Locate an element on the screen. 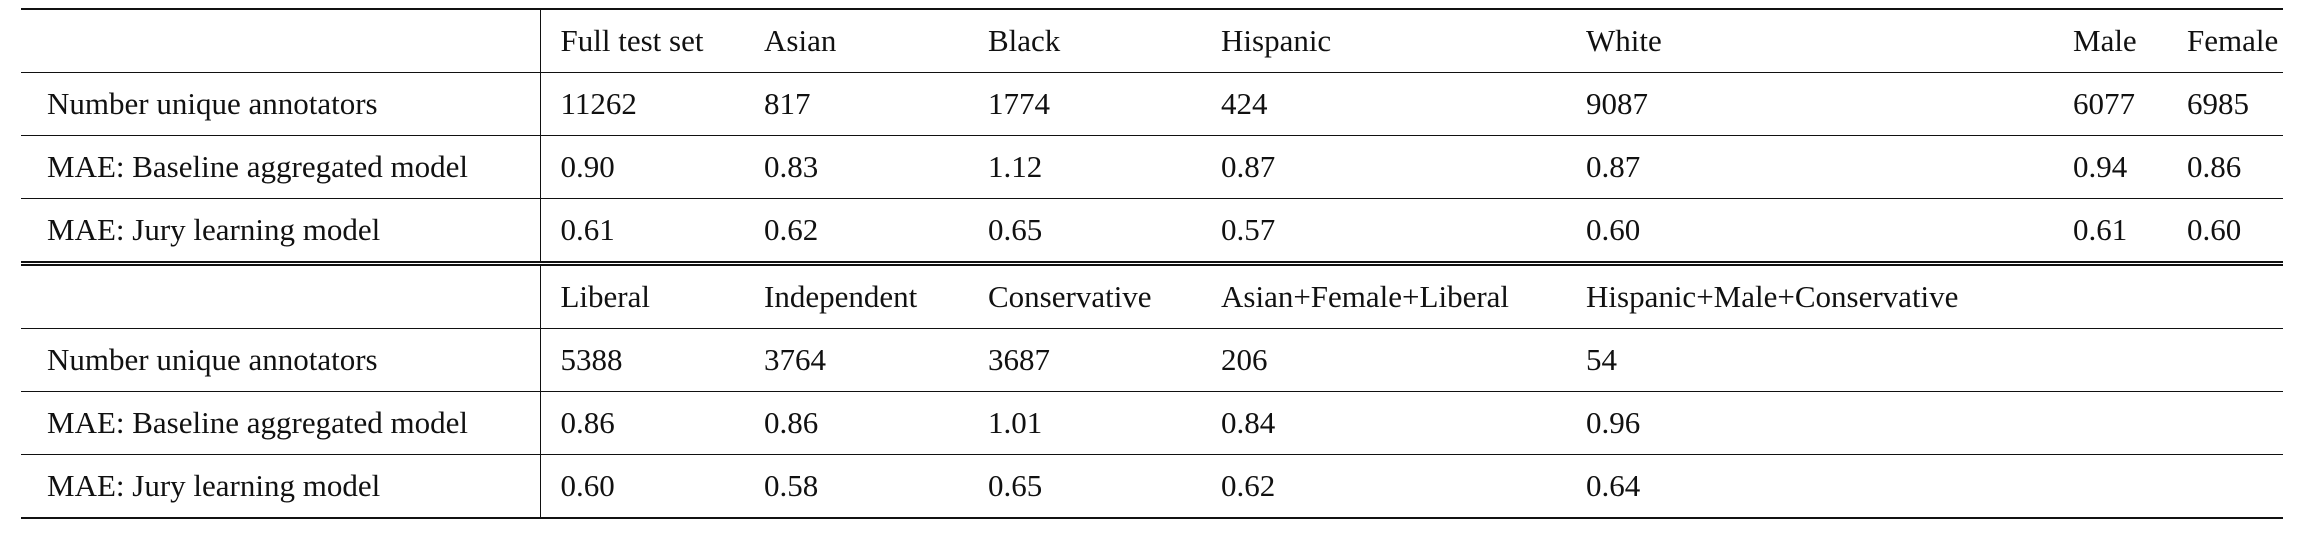 This screenshot has width=2304, height=536. table-cell: 6985 is located at coordinates (2225, 104).